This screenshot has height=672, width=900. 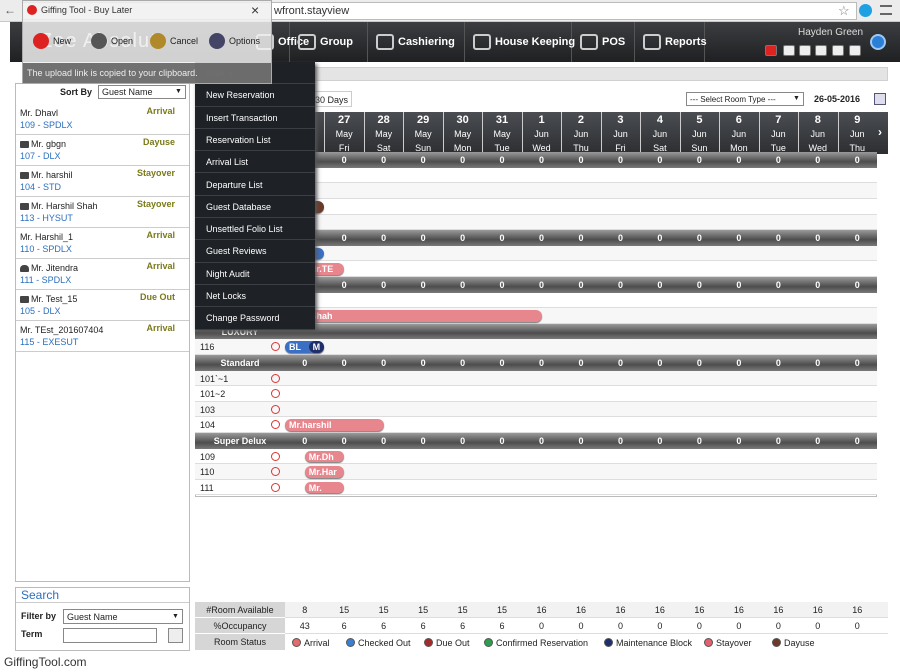 I want to click on calendar-icon, so click(x=880, y=99).